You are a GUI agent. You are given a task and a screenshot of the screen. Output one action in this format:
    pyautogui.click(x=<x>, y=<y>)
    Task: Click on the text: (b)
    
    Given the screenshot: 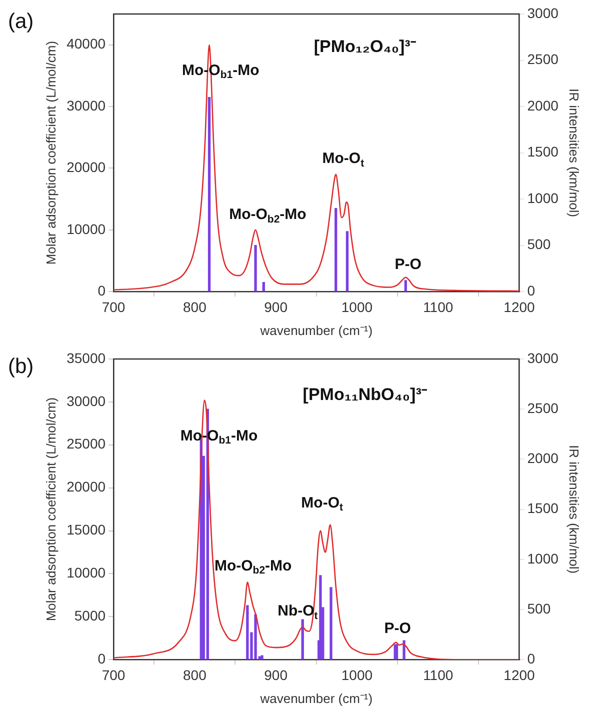 What is the action you would take?
    pyautogui.click(x=21, y=366)
    